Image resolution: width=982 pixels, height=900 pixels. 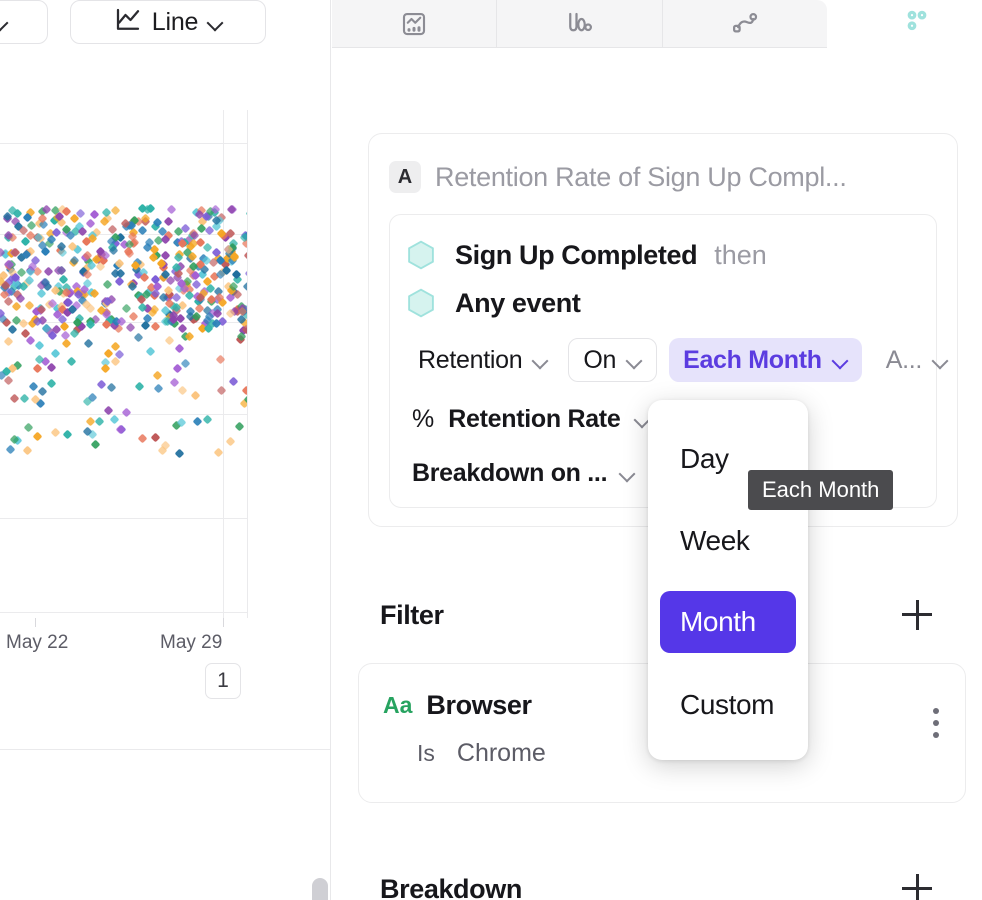 What do you see at coordinates (426, 753) in the screenshot?
I see `filter-operator: Is` at bounding box center [426, 753].